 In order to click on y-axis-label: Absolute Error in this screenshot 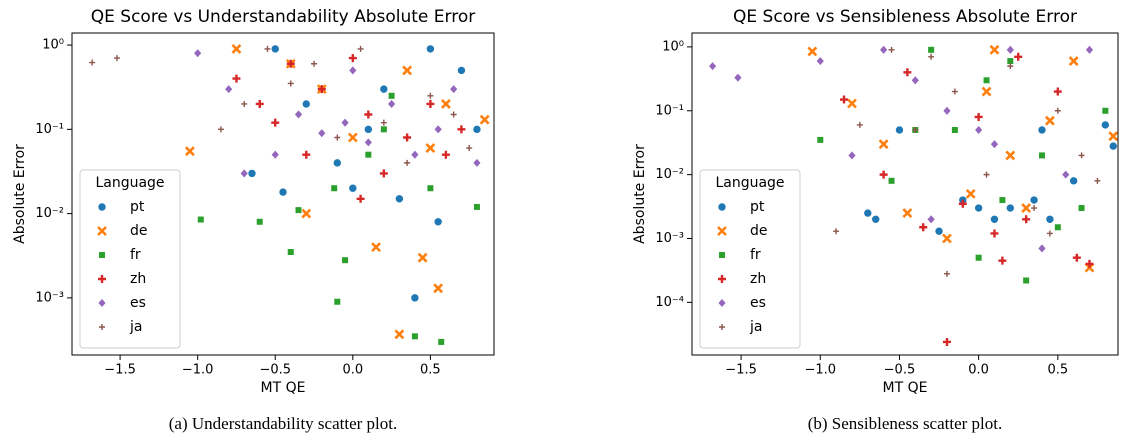, I will do `click(20, 194)`.